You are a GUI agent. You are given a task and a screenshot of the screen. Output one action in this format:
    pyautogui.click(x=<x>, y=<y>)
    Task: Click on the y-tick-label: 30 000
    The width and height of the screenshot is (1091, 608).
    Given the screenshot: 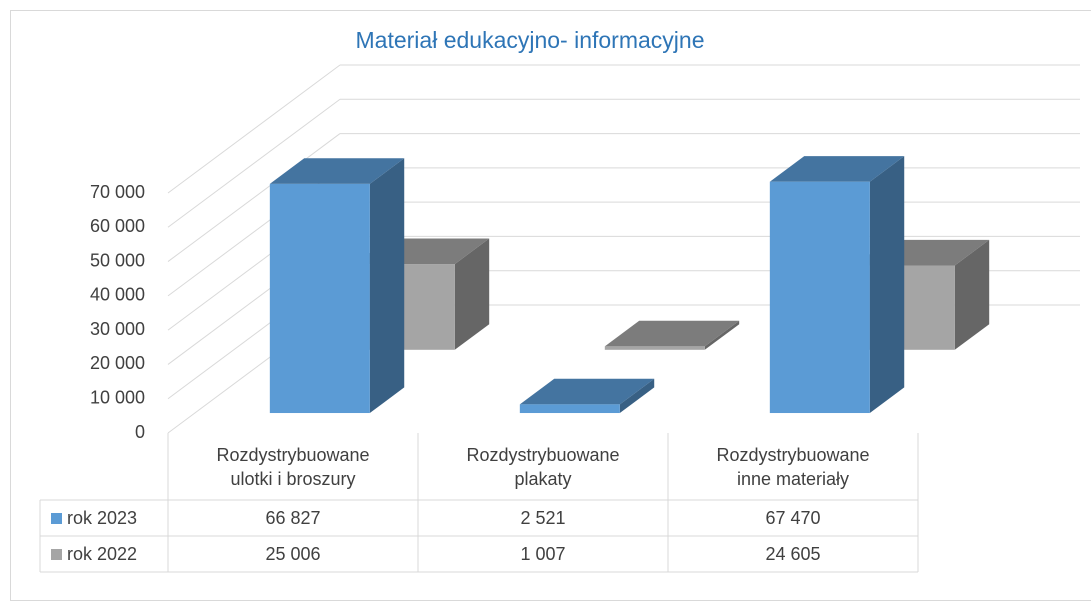 What is the action you would take?
    pyautogui.click(x=117, y=329)
    